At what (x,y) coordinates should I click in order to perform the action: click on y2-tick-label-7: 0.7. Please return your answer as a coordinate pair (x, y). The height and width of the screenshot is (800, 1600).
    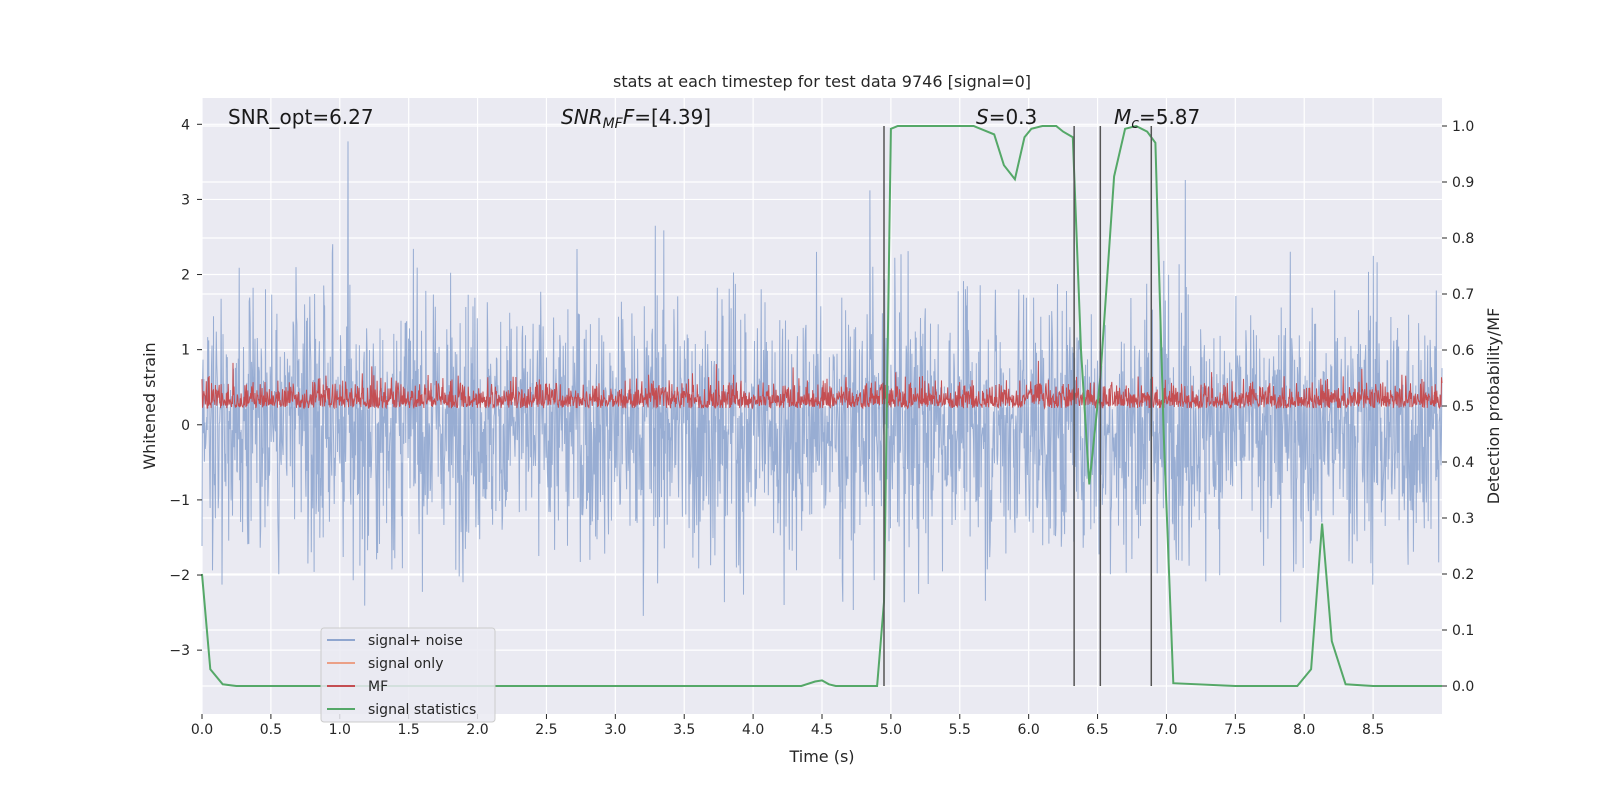
    Looking at the image, I should click on (1463, 295).